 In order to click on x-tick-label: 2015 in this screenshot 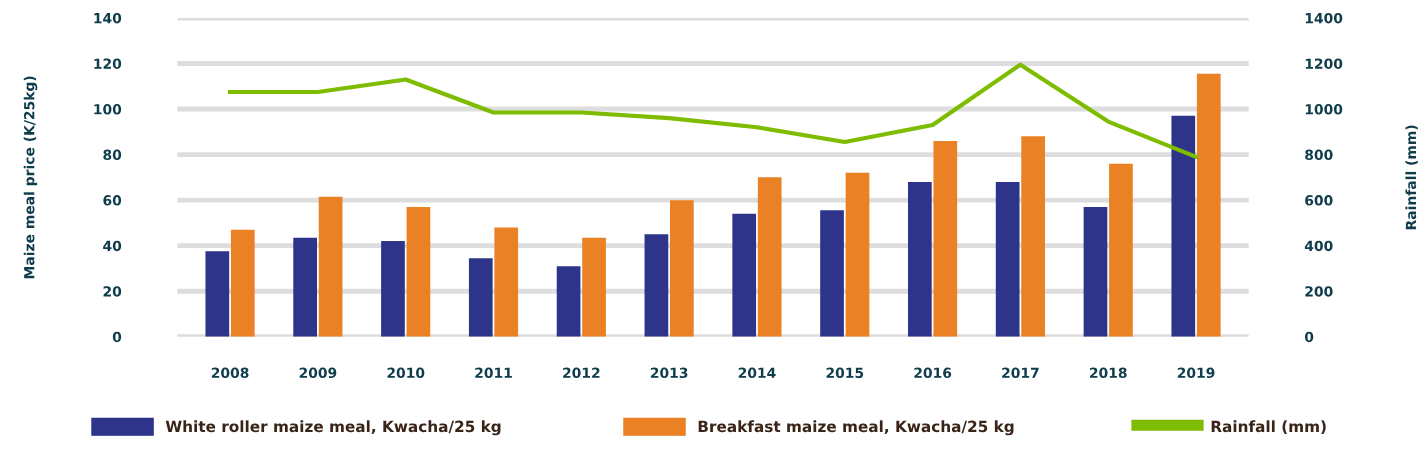, I will do `click(845, 373)`.